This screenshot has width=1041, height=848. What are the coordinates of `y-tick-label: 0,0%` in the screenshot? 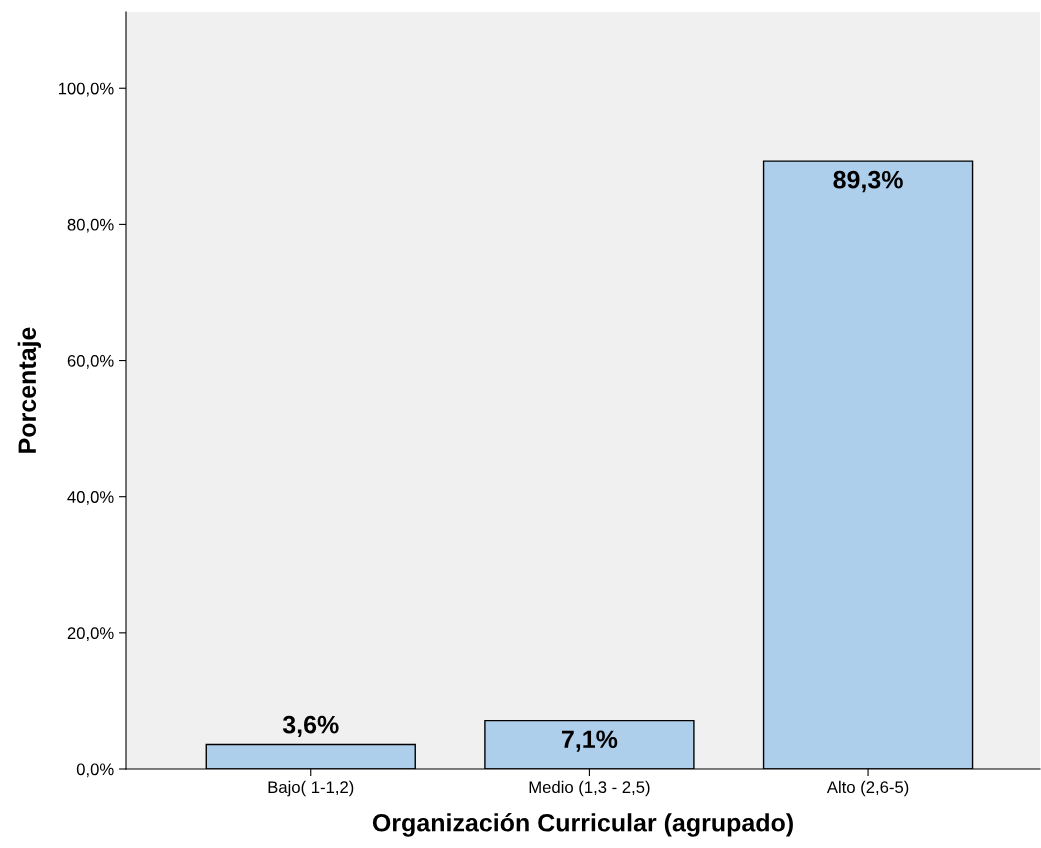 It's located at (95, 770).